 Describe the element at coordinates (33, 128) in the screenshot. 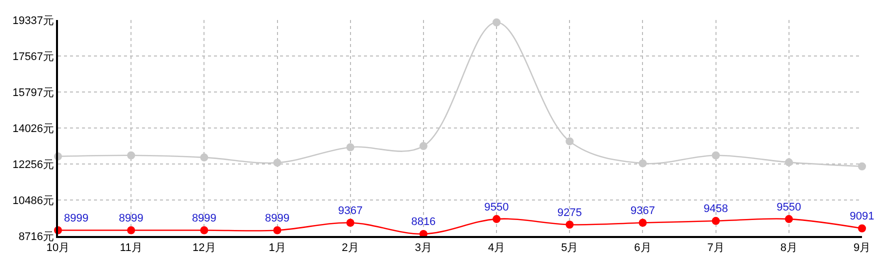

I see `y-tick-label: 14026元` at that location.